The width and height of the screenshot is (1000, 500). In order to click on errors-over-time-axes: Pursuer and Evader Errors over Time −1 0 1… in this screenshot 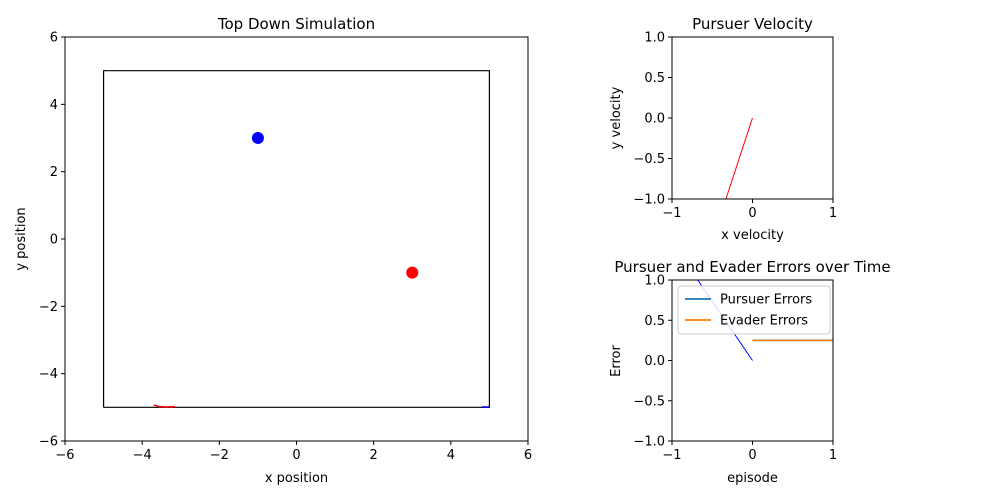, I will do `click(750, 372)`.